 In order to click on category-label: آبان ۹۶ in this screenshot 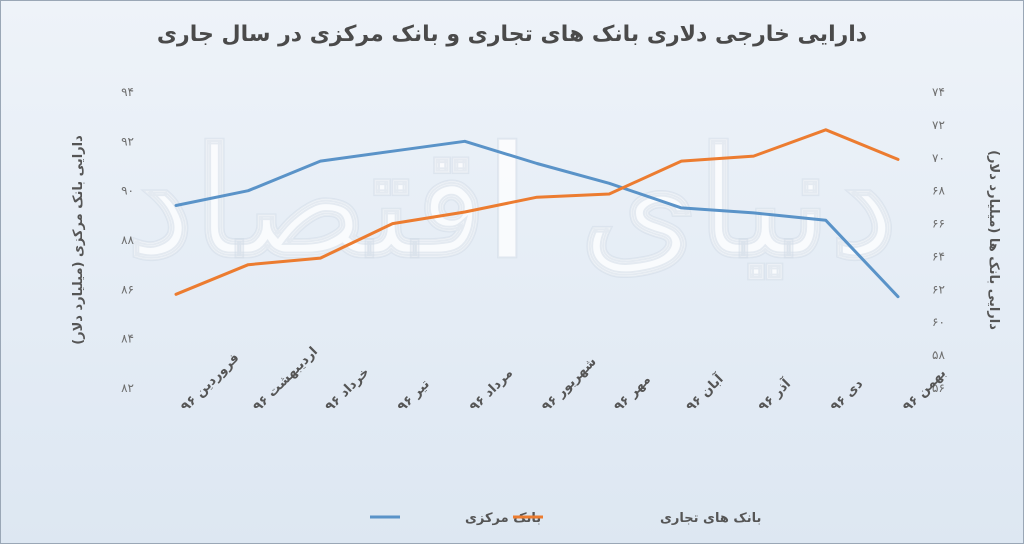, I will do `click(704, 392)`.